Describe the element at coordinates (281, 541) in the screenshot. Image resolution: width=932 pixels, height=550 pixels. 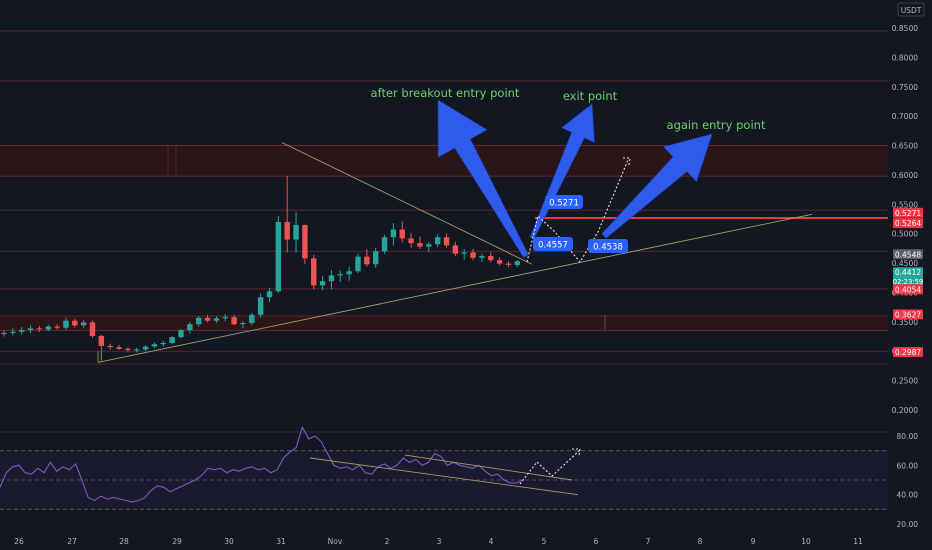
I see `time-tick-label: 31` at that location.